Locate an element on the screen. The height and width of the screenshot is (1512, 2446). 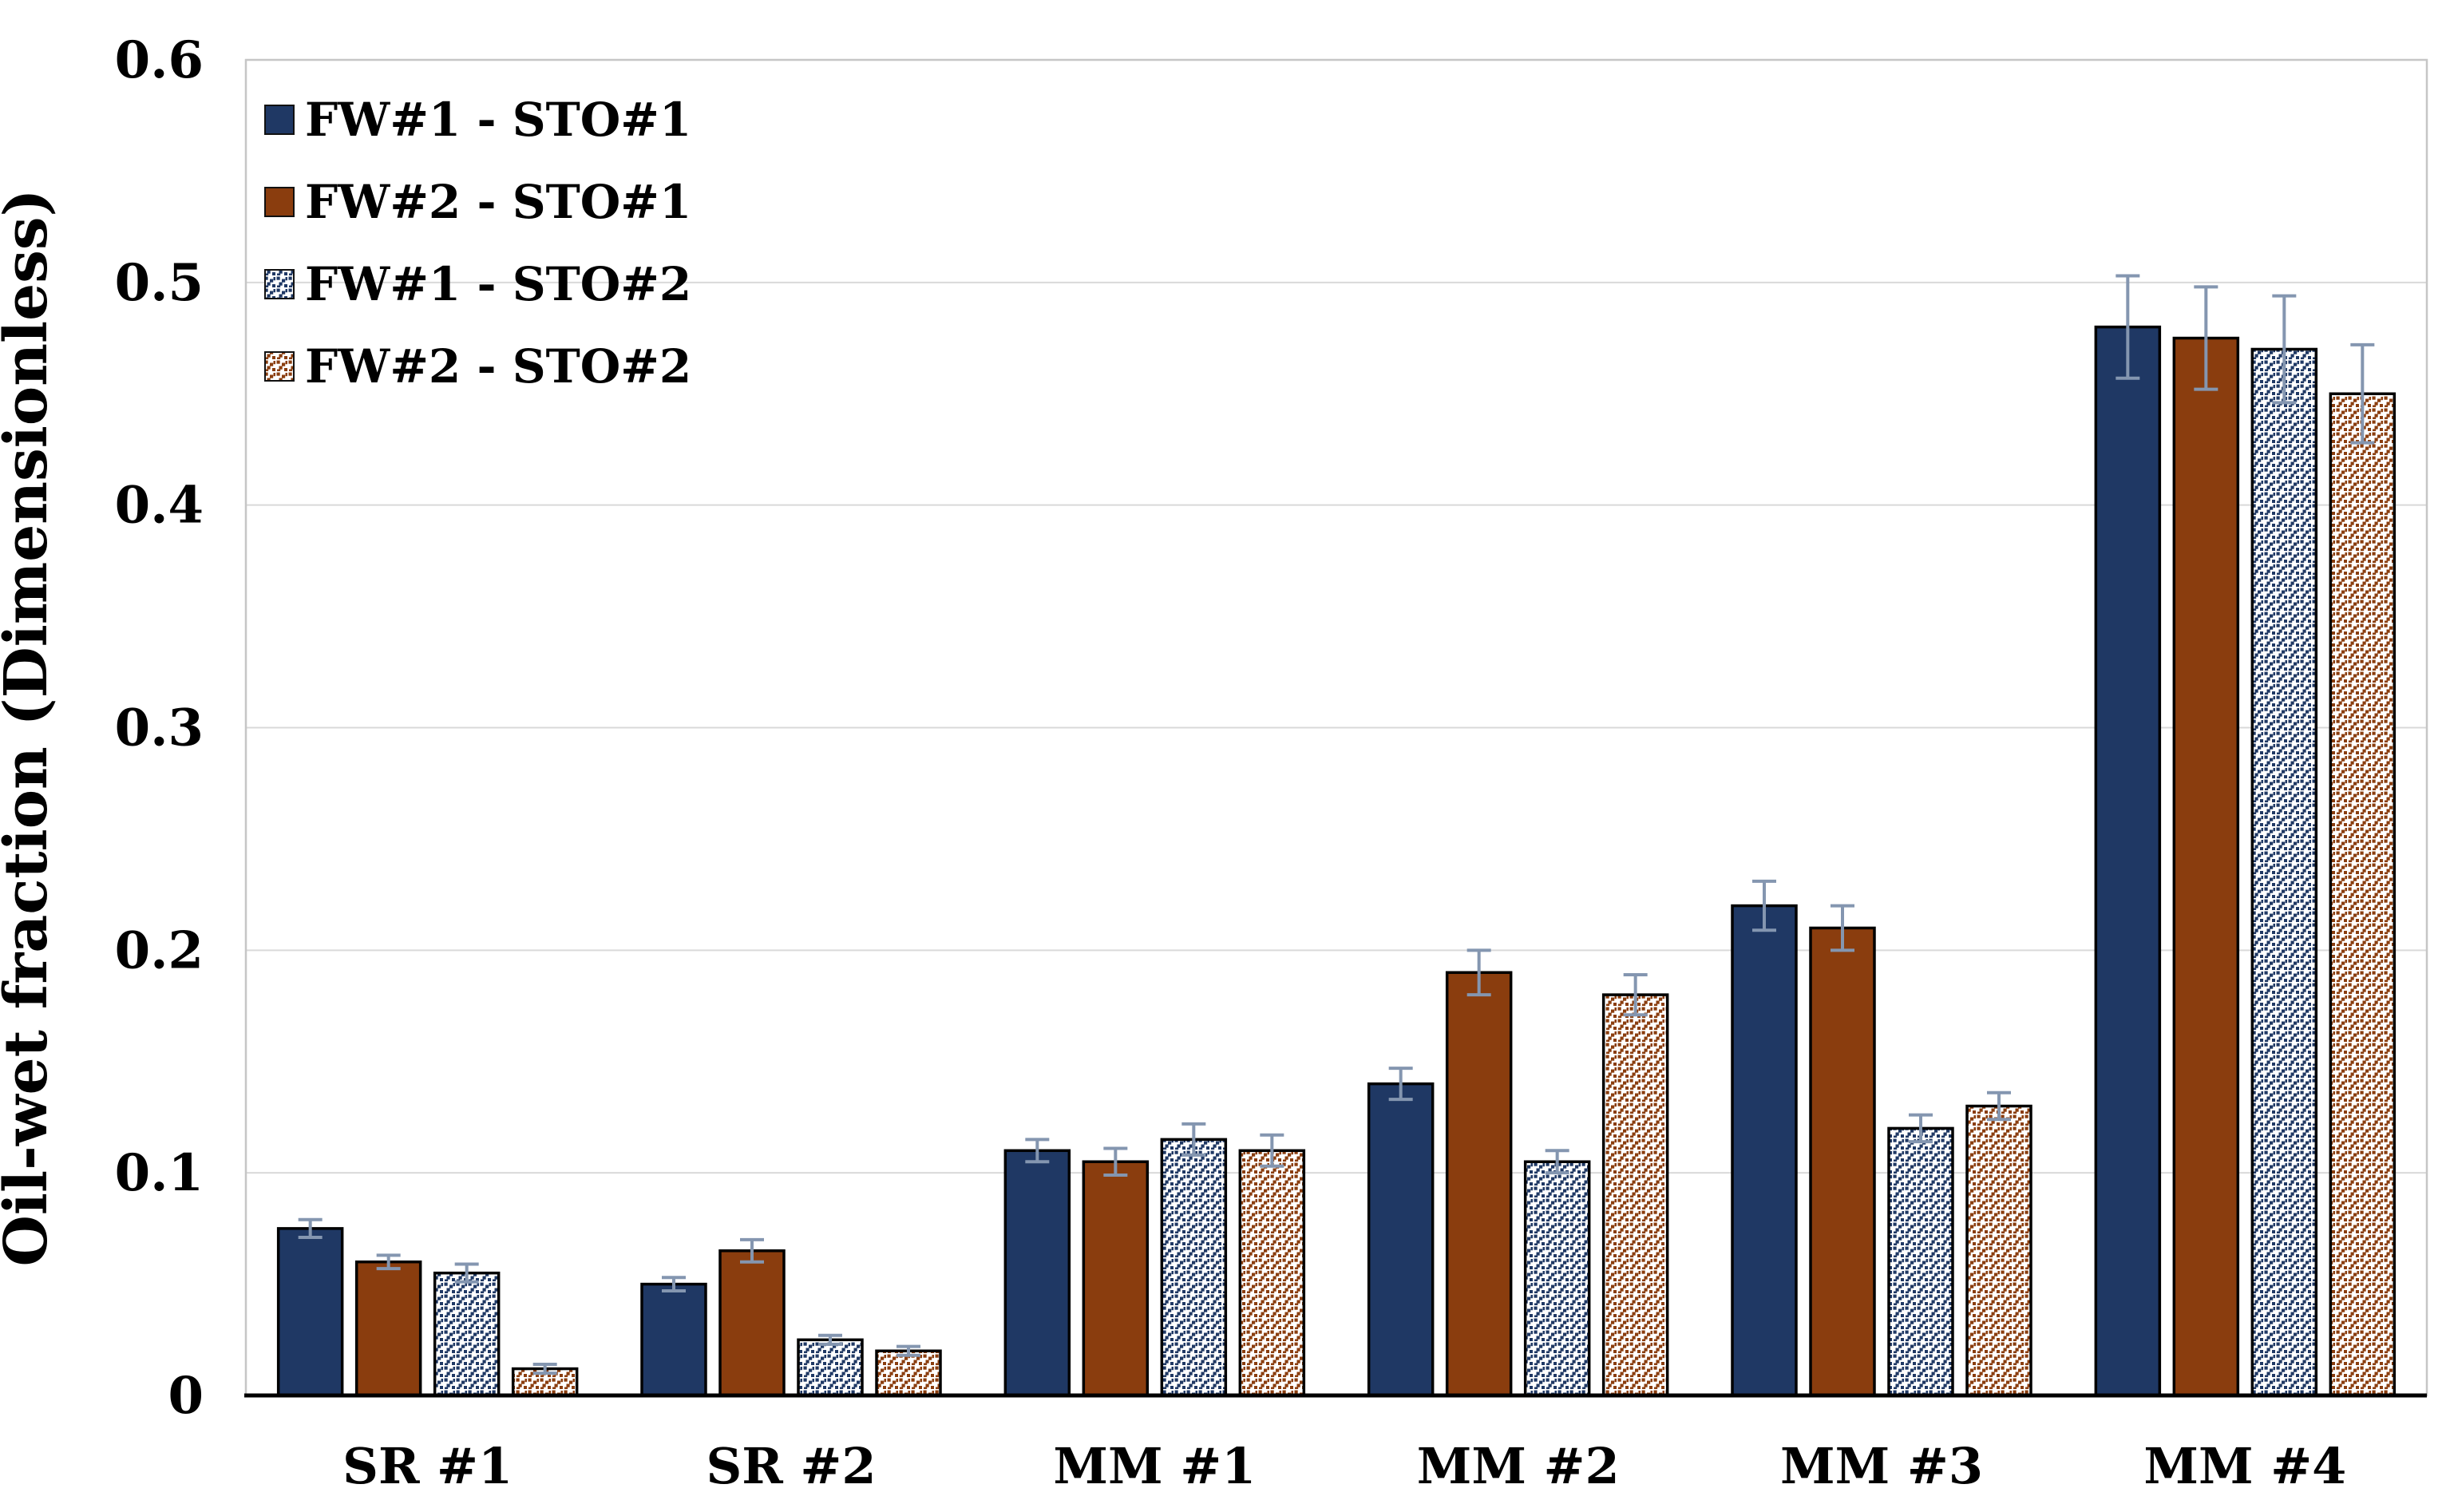
legend-item: FW#1 - STO#1 is located at coordinates (477, 120).